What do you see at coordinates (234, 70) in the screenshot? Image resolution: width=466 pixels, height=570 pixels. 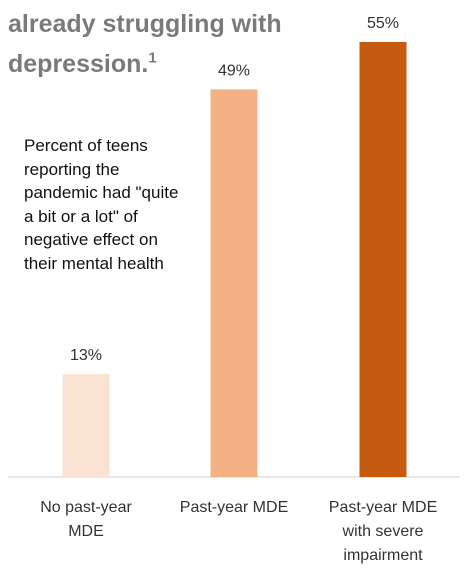 I see `data-label-2: 49%` at bounding box center [234, 70].